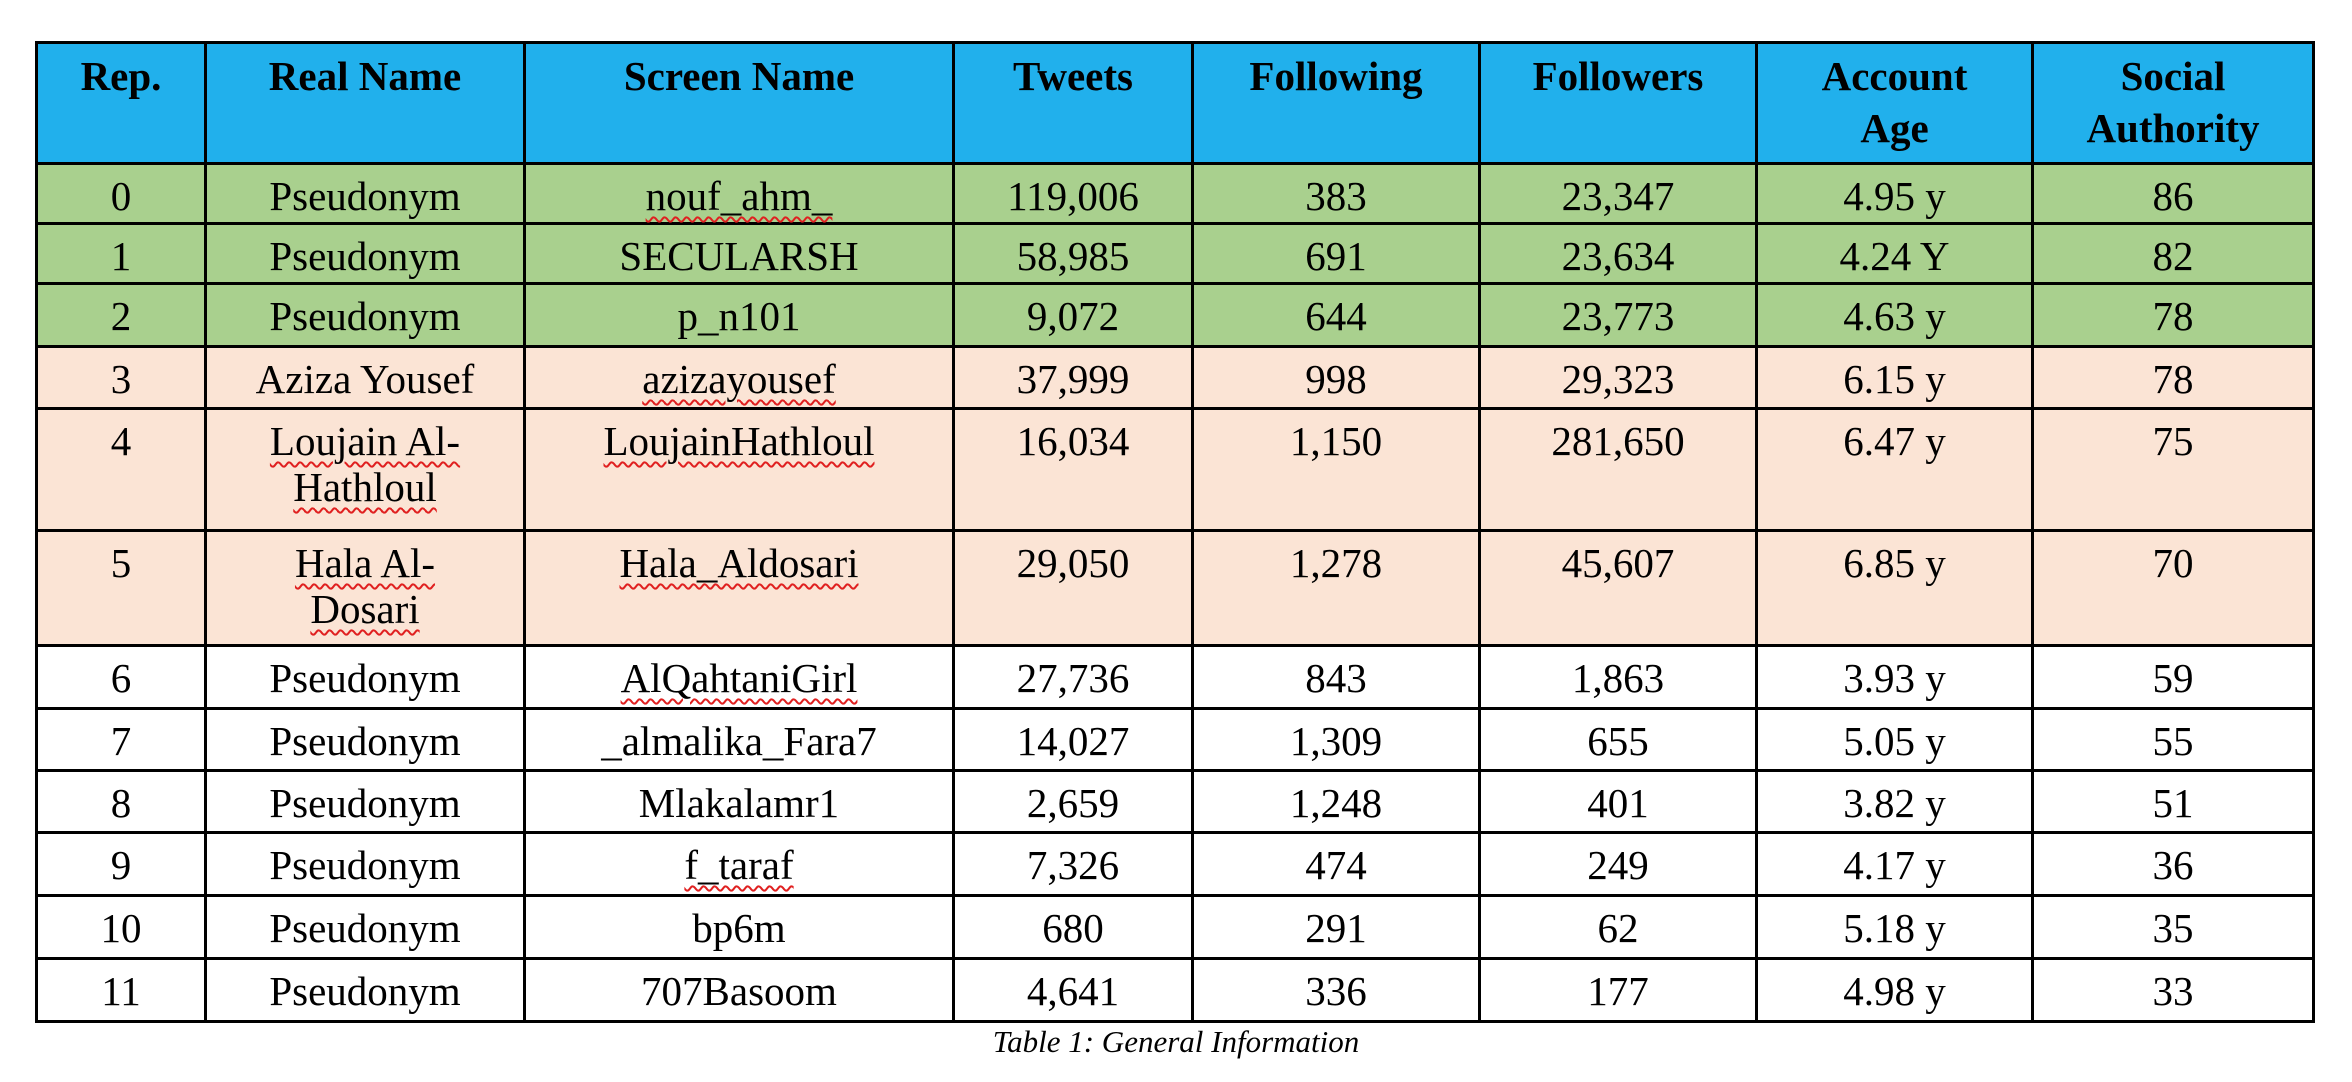 The height and width of the screenshot is (1082, 2352). I want to click on following-cell: 1,248, so click(1336, 801).